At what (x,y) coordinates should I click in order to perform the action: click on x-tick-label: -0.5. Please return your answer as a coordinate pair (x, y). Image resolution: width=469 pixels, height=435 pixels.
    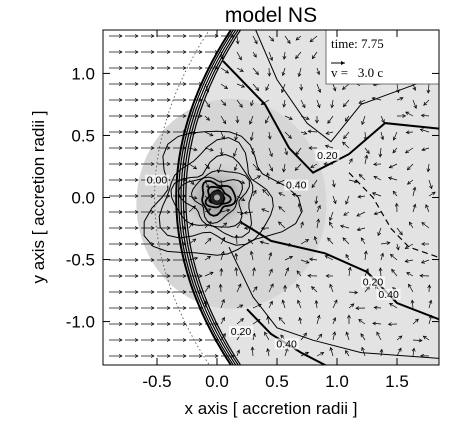
    Looking at the image, I should click on (156, 381).